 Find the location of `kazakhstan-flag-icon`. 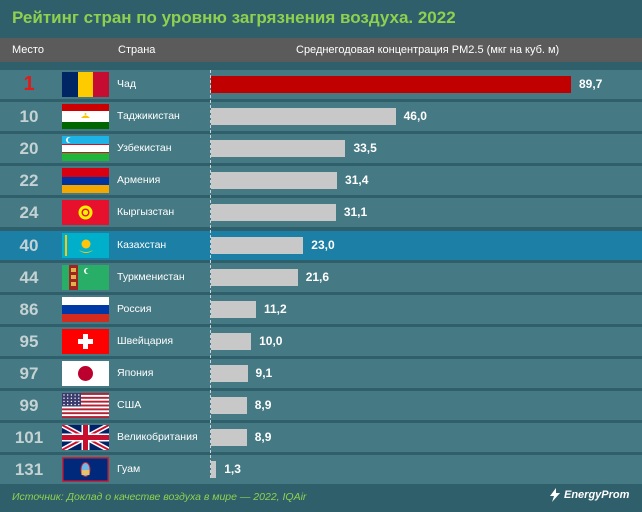

kazakhstan-flag-icon is located at coordinates (85, 245).